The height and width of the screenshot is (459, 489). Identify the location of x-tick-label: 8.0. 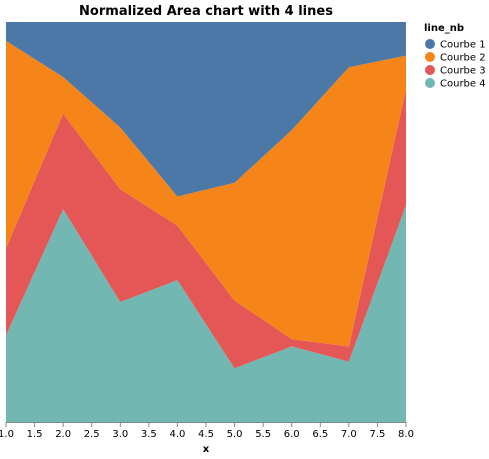
(406, 434).